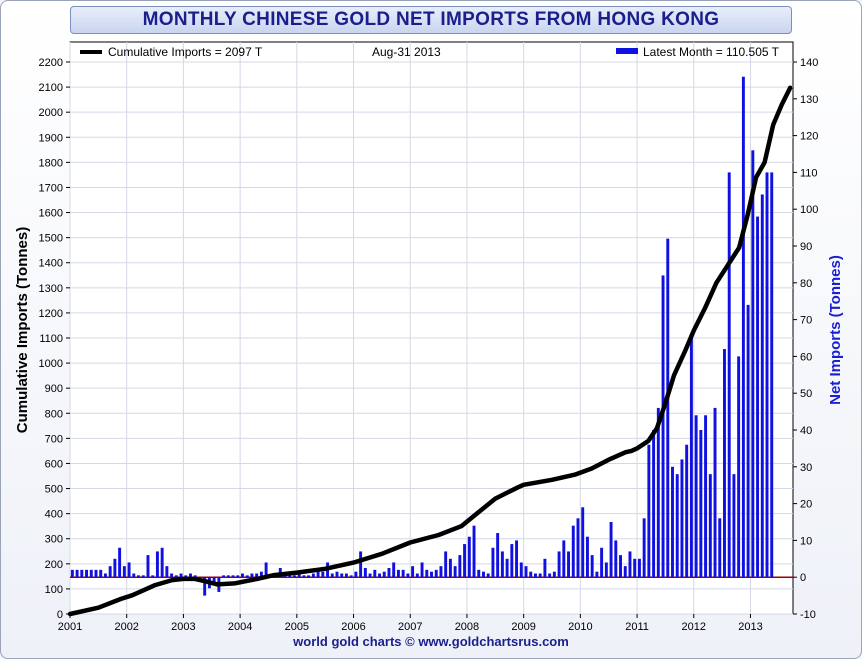 This screenshot has width=862, height=659. What do you see at coordinates (51, 239) in the screenshot?
I see `left-tick-label: 1500` at bounding box center [51, 239].